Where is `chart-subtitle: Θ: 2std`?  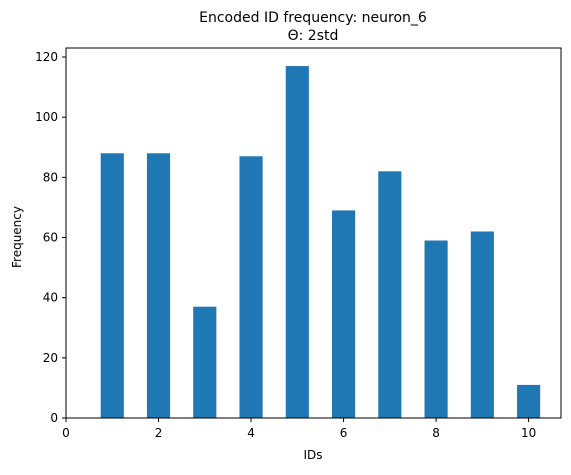
chart-subtitle: Θ: 2std is located at coordinates (313, 36).